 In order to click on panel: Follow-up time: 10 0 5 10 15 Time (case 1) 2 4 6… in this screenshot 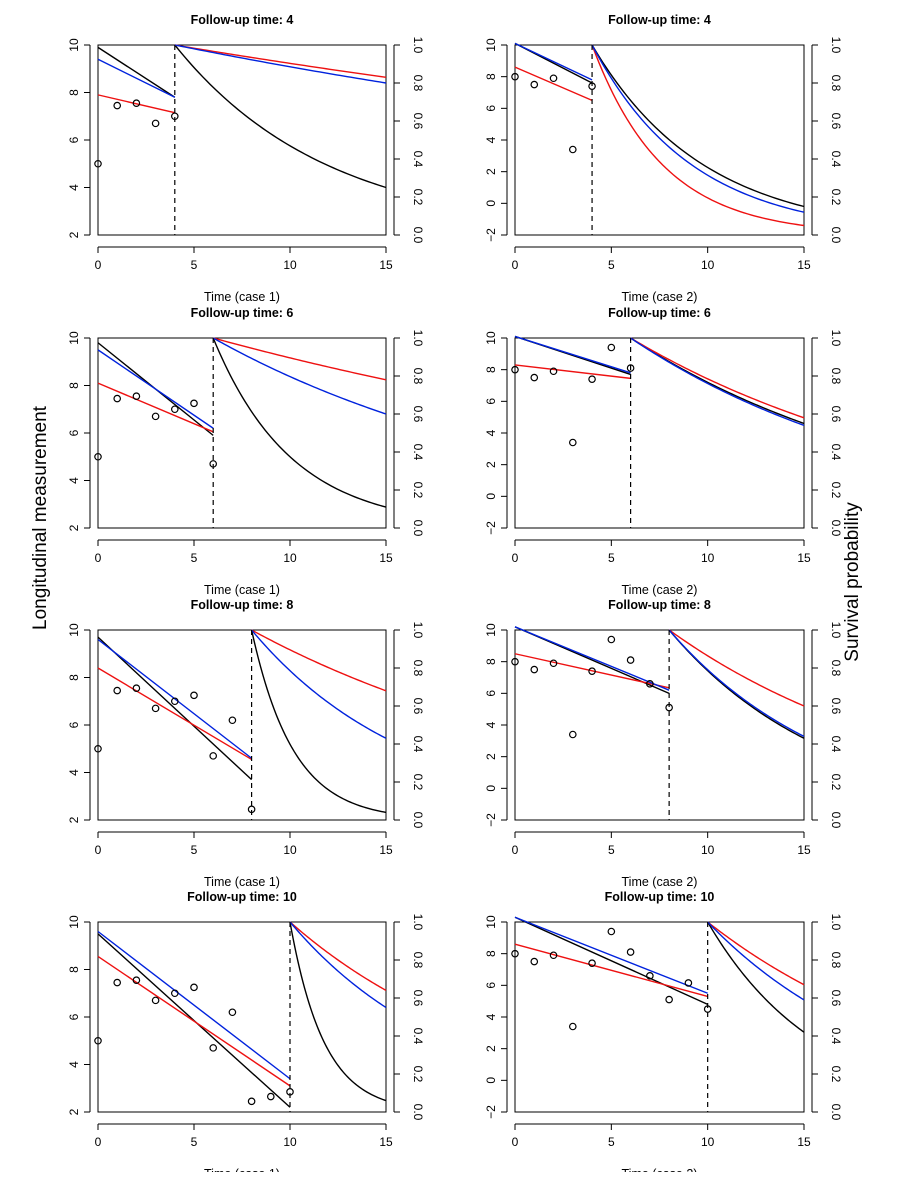, I will do `click(246, 1033)`.